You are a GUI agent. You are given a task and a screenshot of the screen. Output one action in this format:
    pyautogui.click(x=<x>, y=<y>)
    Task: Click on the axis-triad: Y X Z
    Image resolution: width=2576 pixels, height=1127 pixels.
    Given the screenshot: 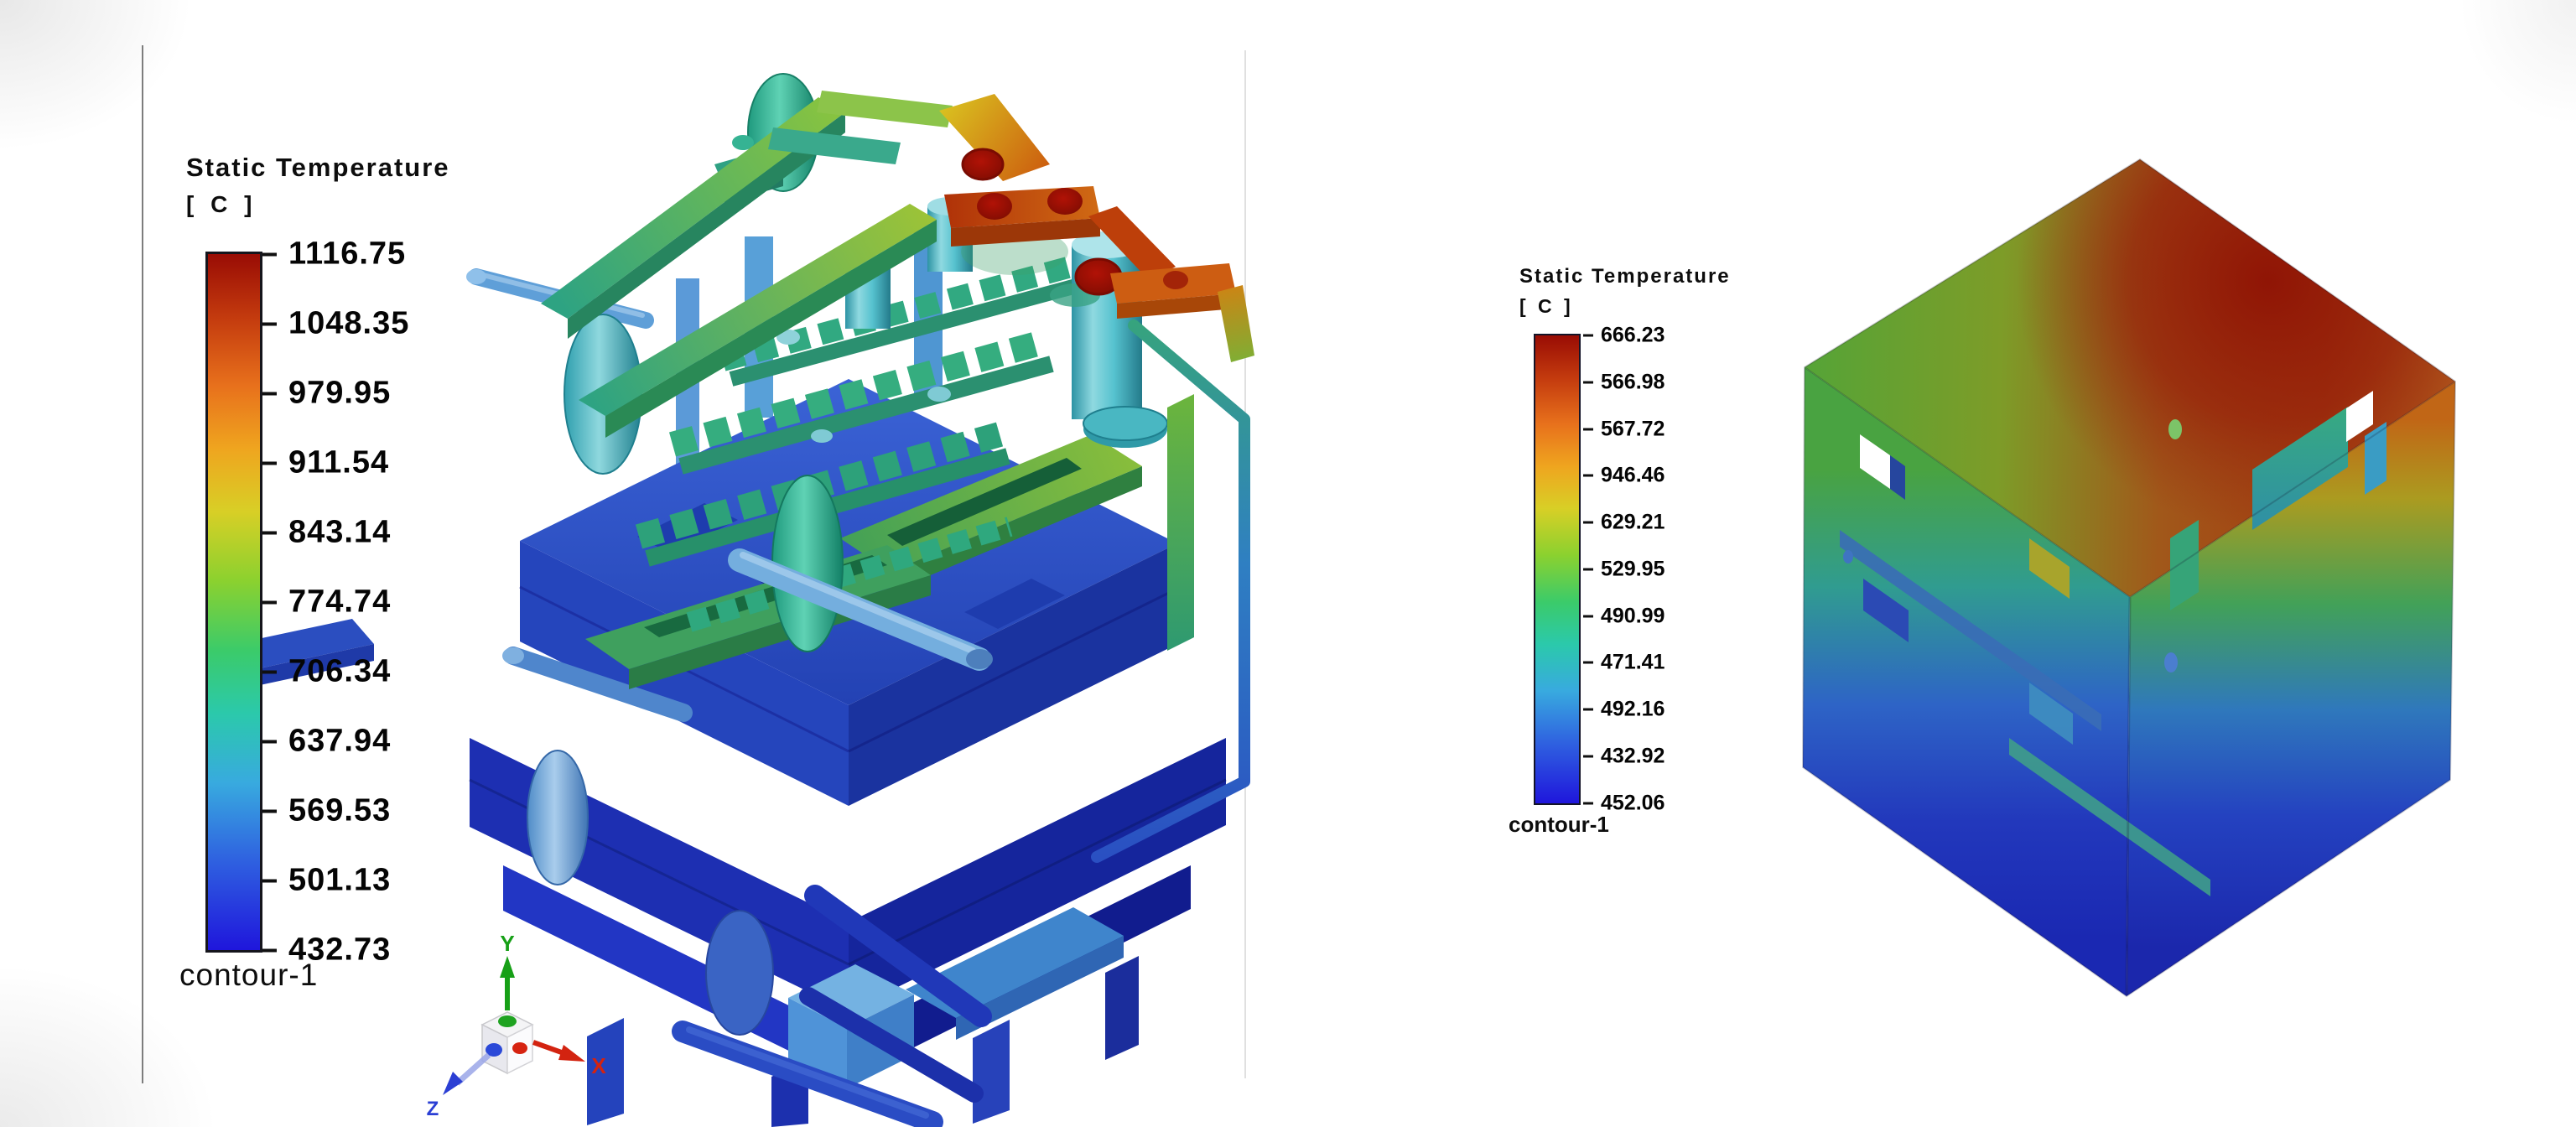 What is the action you would take?
    pyautogui.click(x=517, y=1025)
    